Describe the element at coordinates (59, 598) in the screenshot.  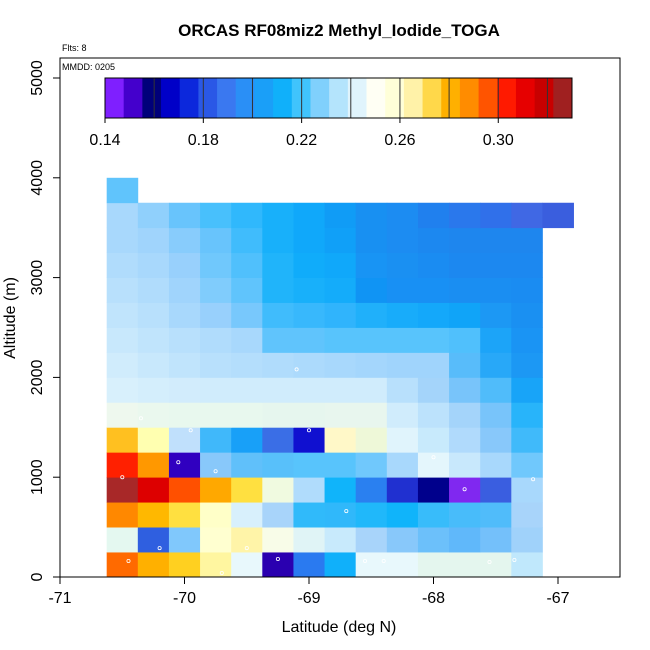
I see `x-tick-label: -71` at that location.